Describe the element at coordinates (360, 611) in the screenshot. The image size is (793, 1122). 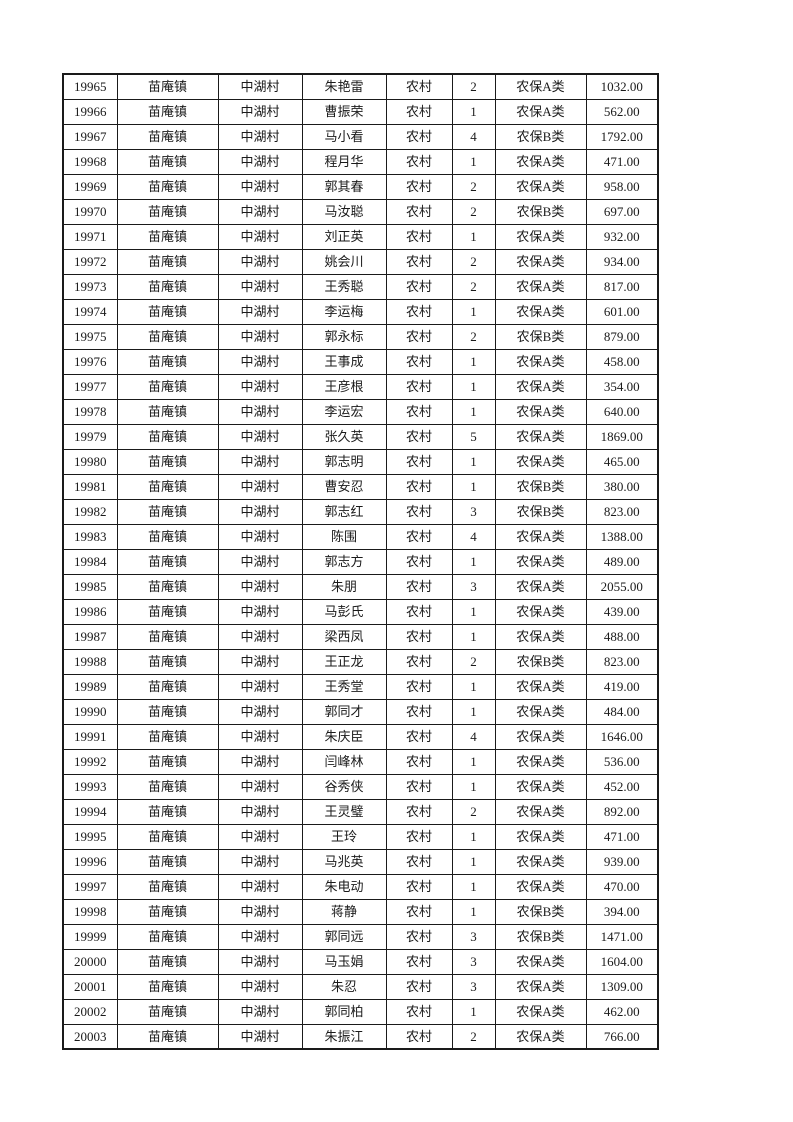
I see `table-row: 19986 苗庵镇 中湖村 马彭氏 农村 1 农保A类 439.00` at that location.